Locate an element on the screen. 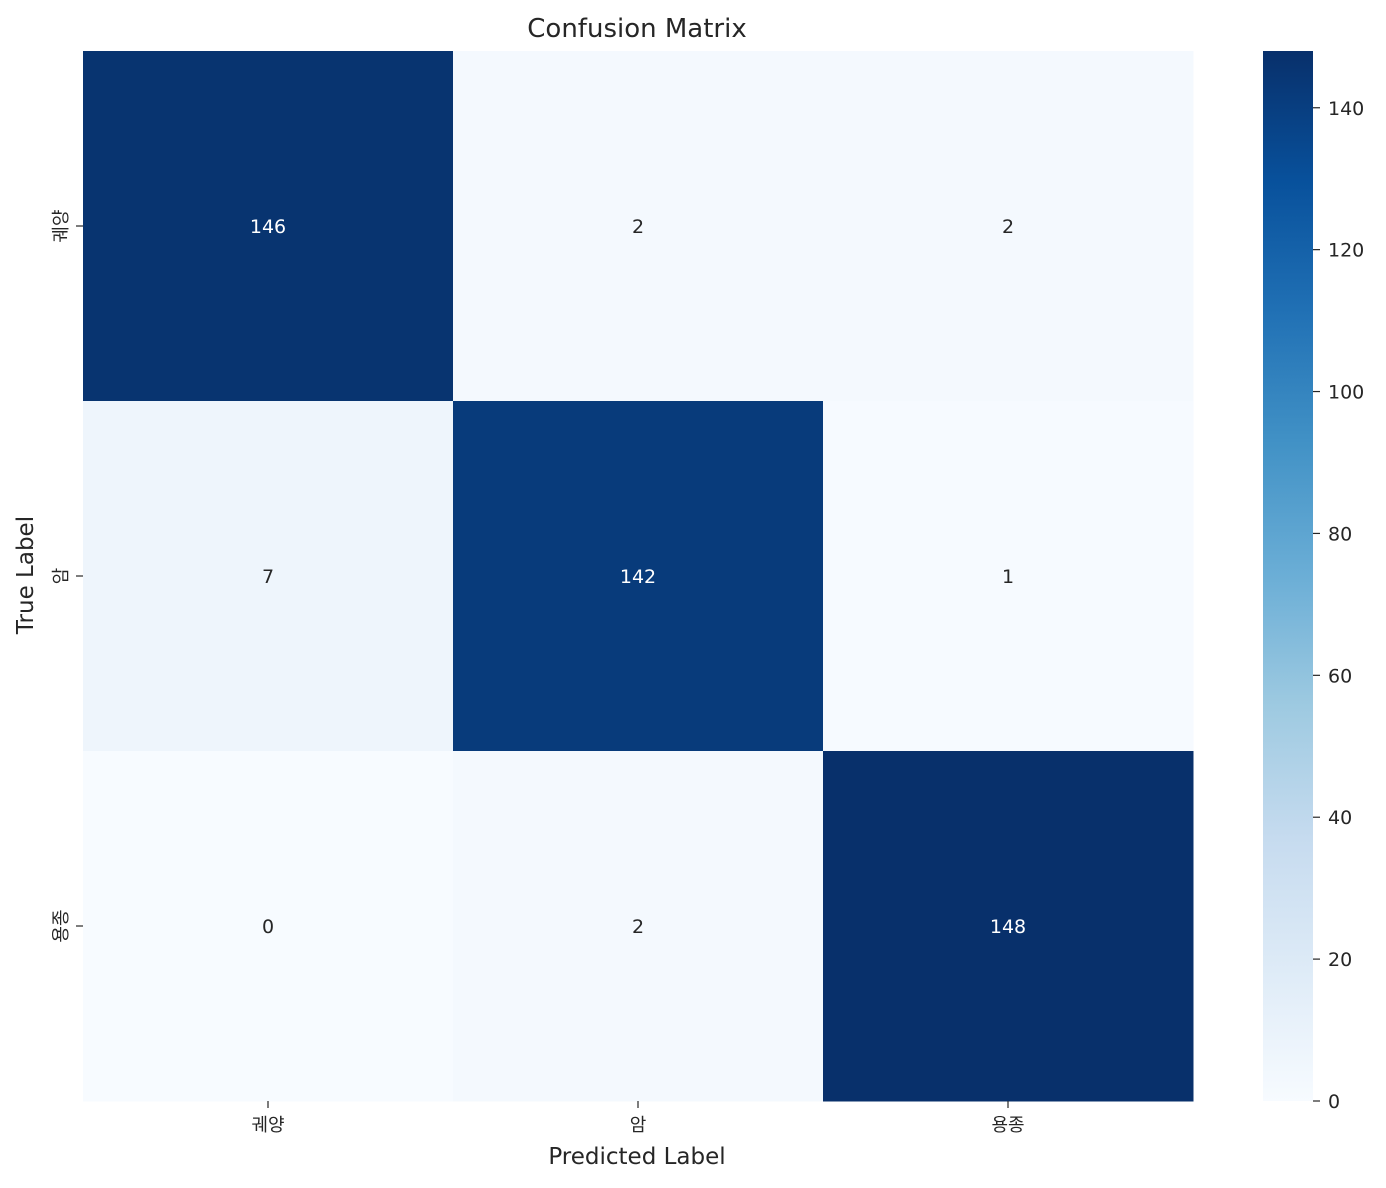 Image resolution: width=1386 pixels, height=1188 pixels. heatmap-cell-r1-c0 is located at coordinates (268, 576).